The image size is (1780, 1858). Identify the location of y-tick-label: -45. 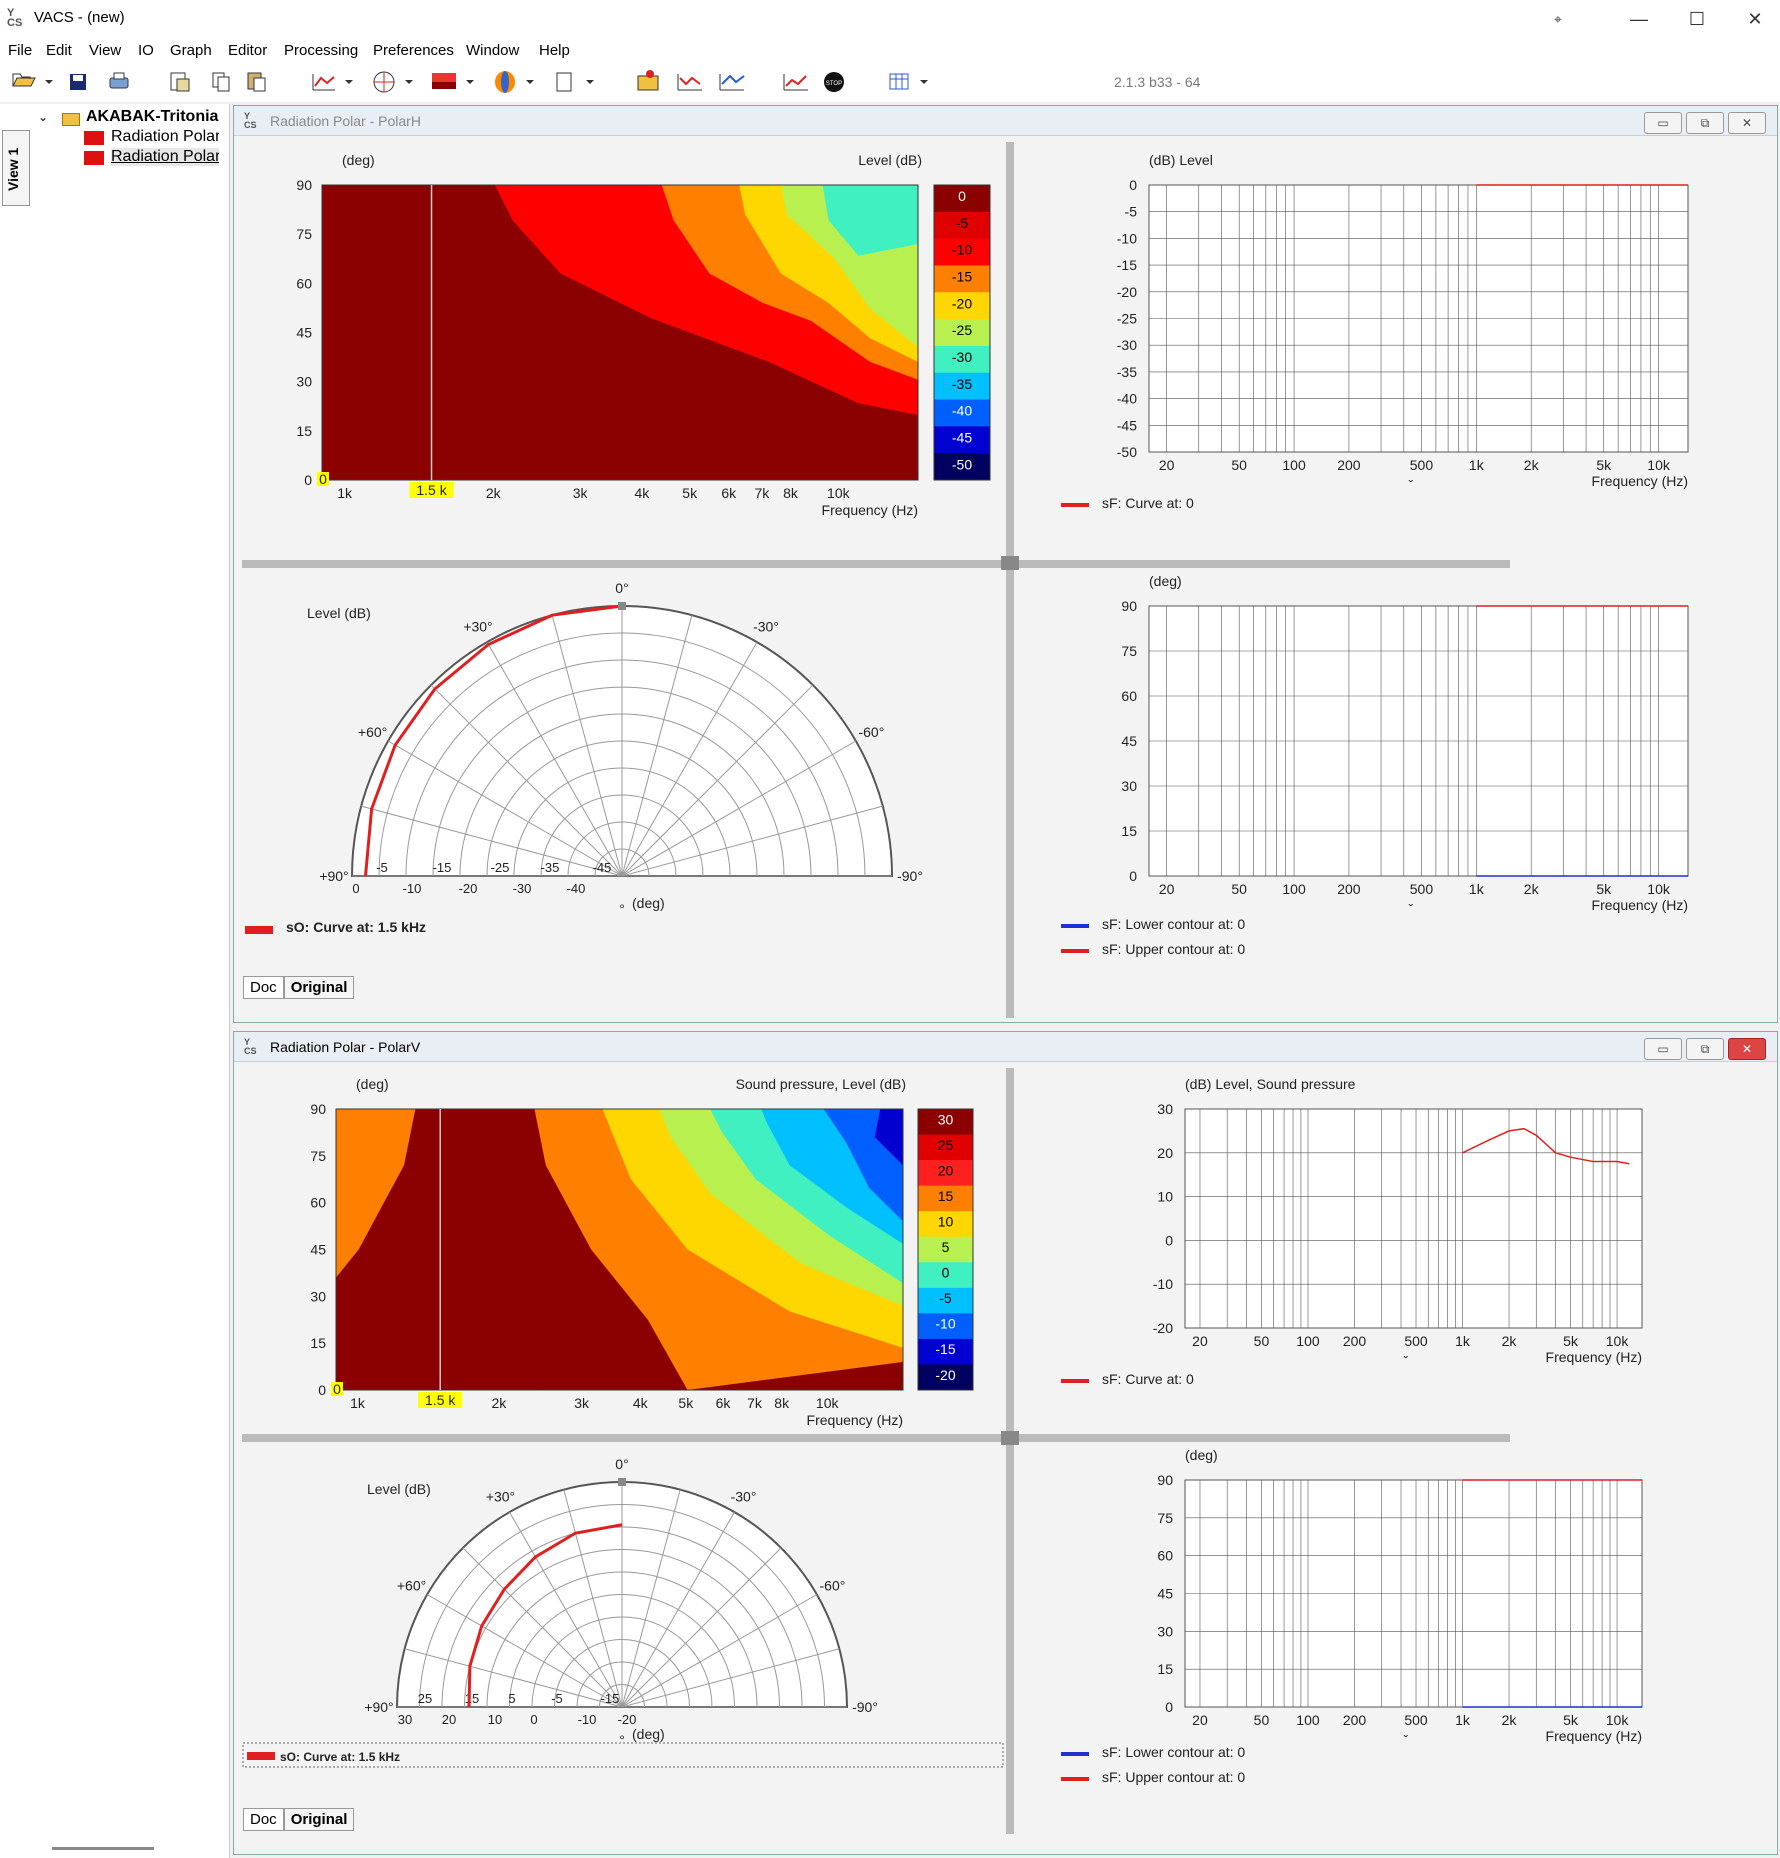
(1127, 425).